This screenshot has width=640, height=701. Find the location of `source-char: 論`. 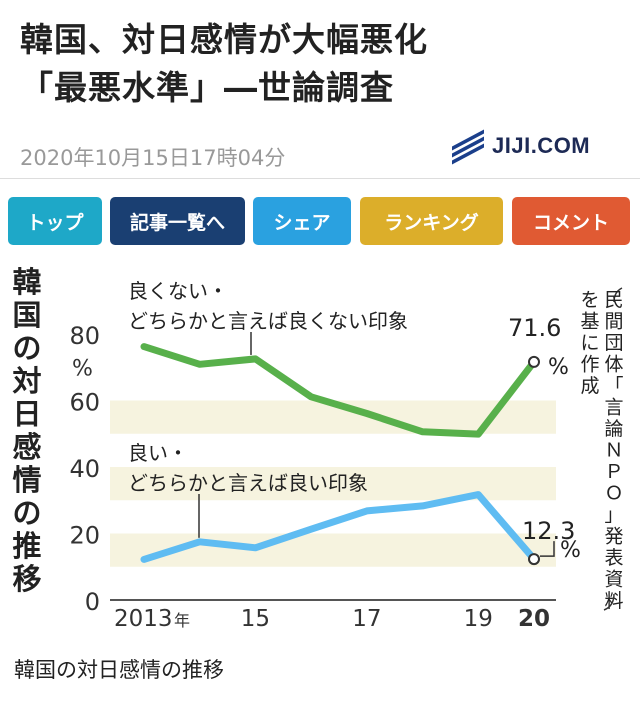

source-char: 論 is located at coordinates (613, 429).